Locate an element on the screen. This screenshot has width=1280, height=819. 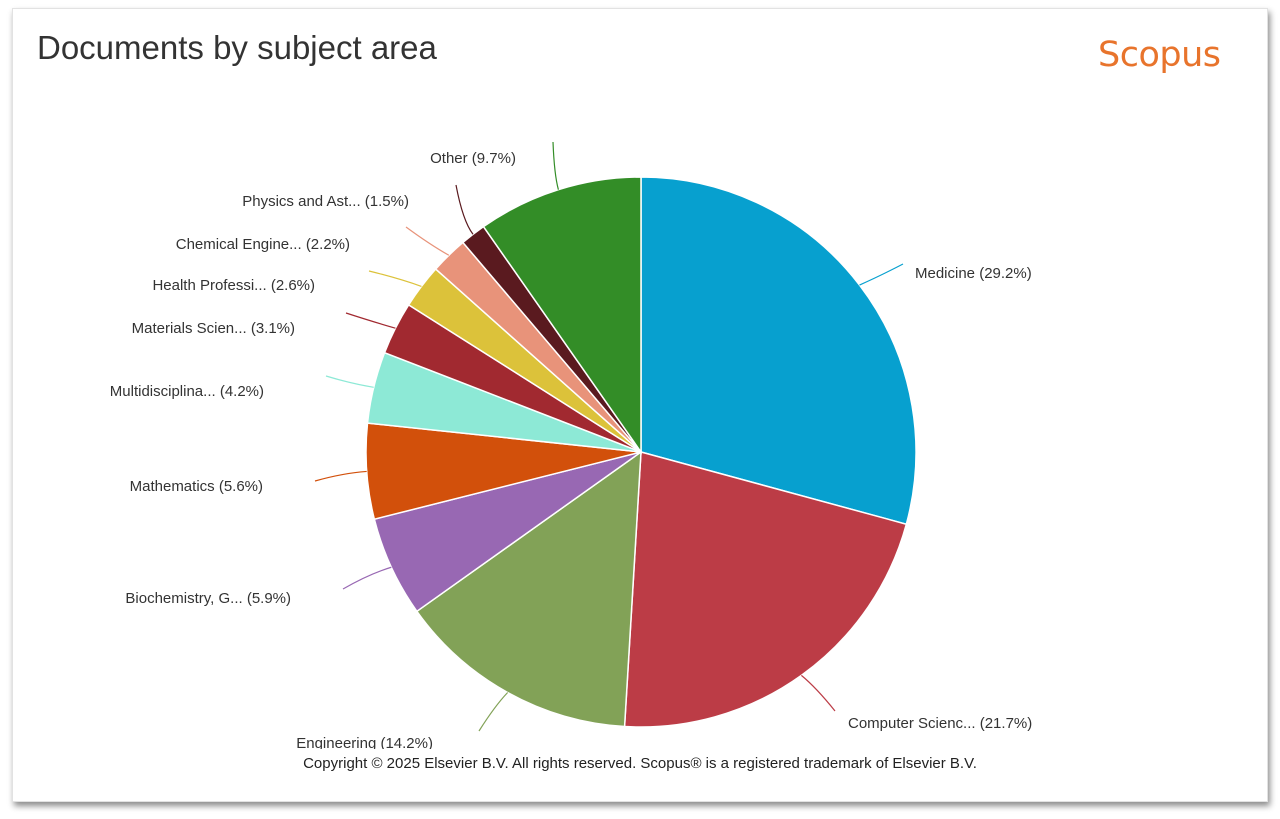
pie-slice-label: Mathematics (5.6%) is located at coordinates (196, 486).